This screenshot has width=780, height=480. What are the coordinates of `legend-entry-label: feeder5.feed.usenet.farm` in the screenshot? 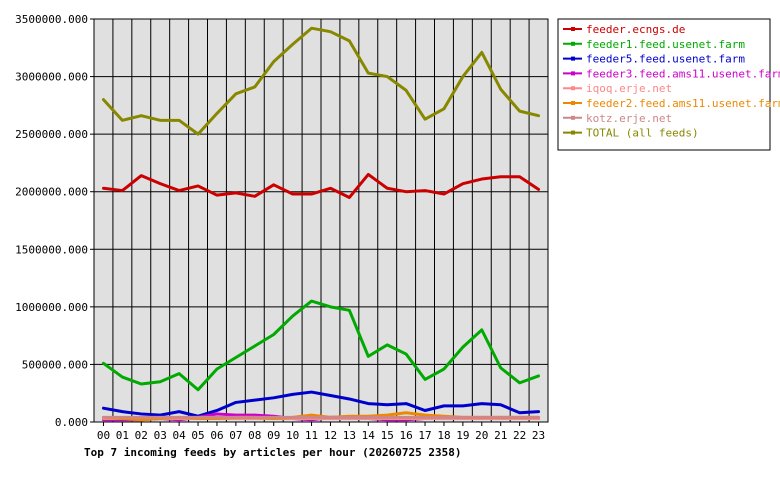 It's located at (665, 59).